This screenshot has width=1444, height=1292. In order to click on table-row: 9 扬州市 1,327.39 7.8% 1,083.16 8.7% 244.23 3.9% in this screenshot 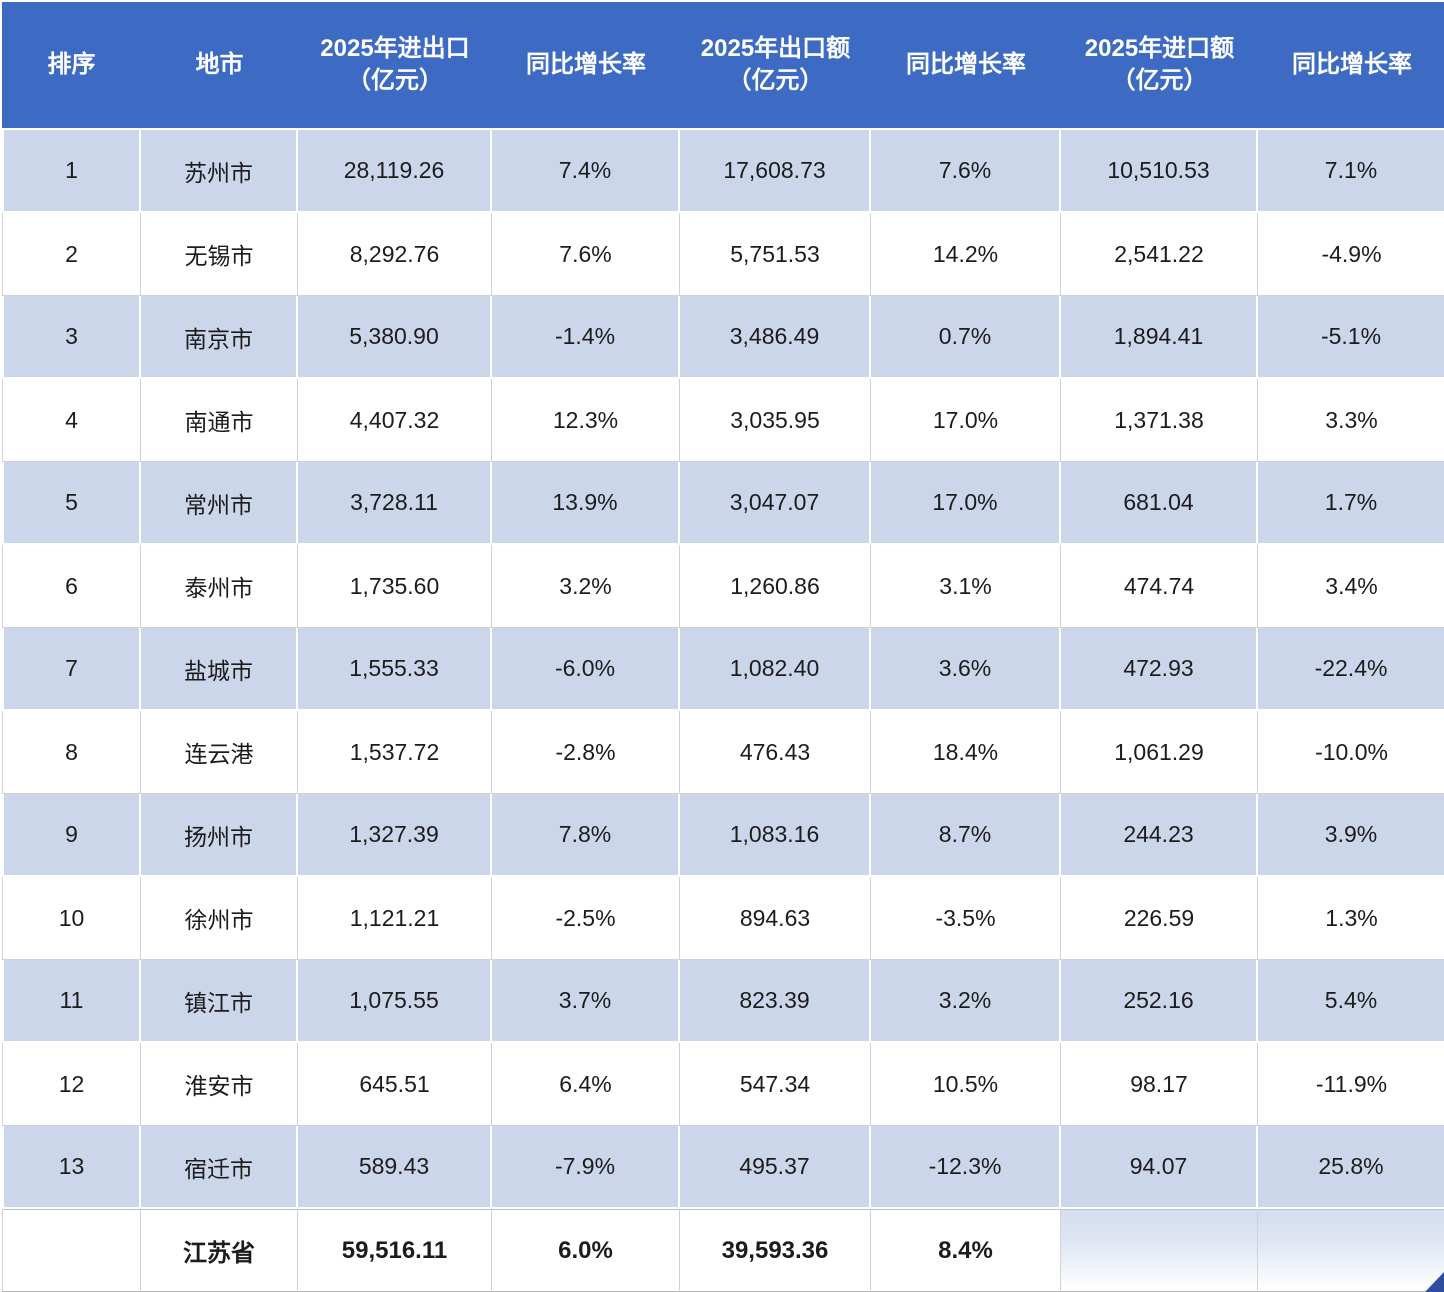, I will do `click(723, 835)`.